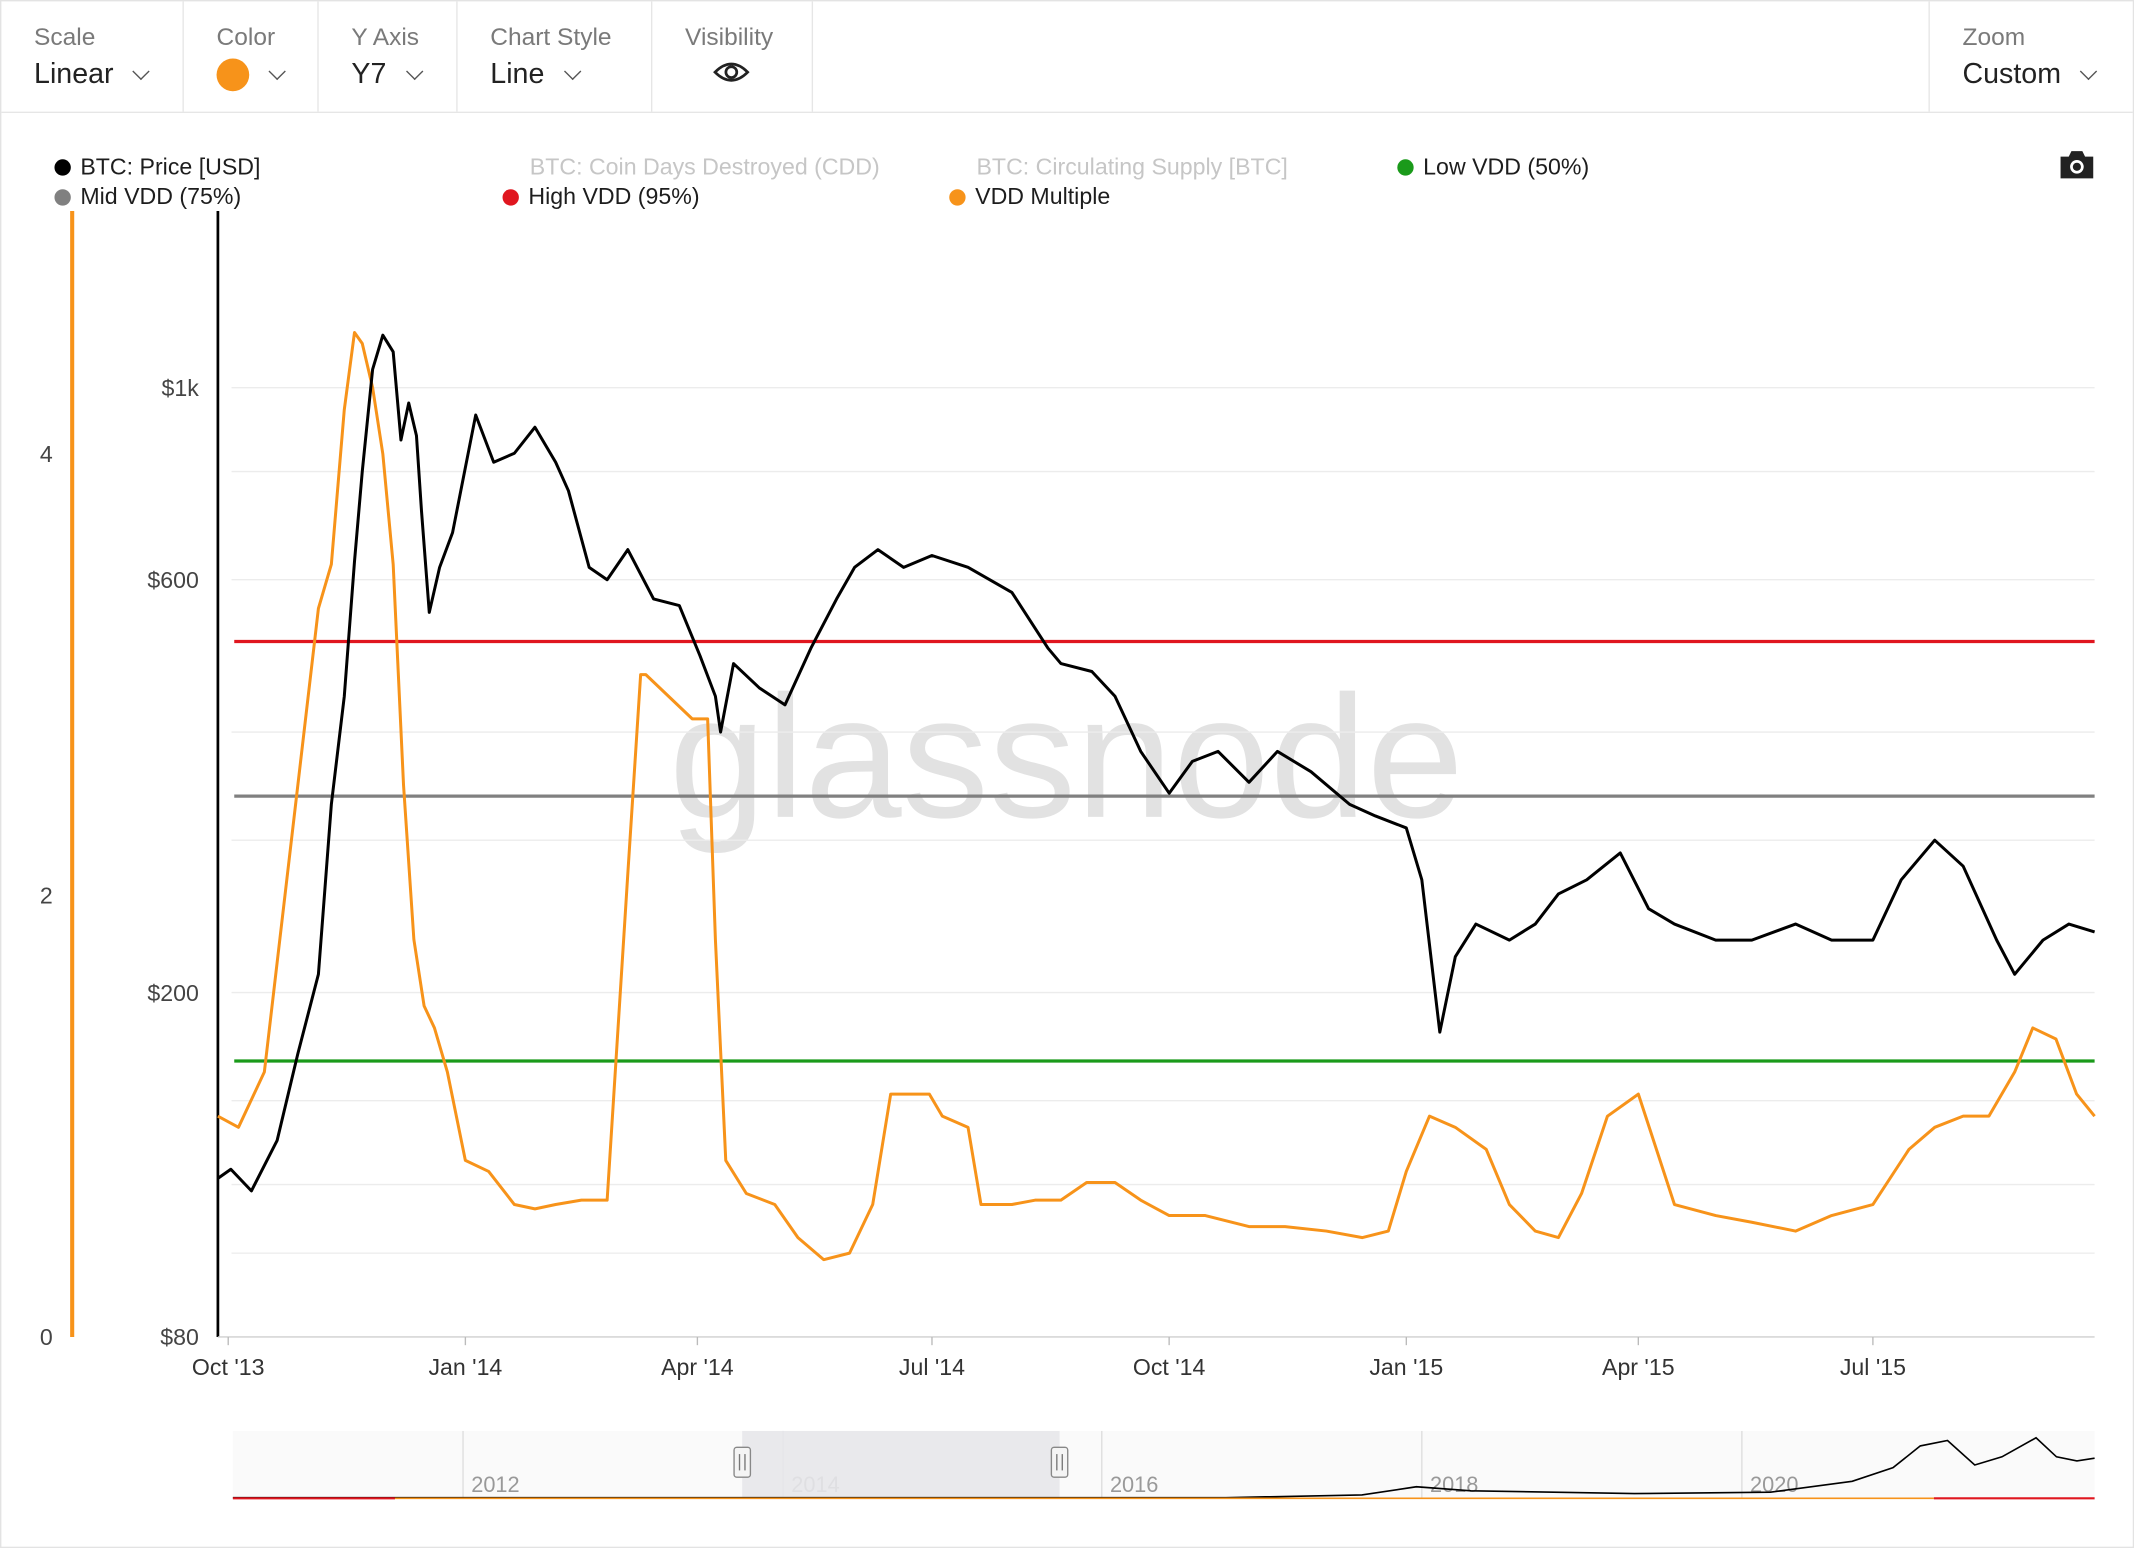 The width and height of the screenshot is (2134, 1548). I want to click on chart-style-value: Line, so click(517, 74).